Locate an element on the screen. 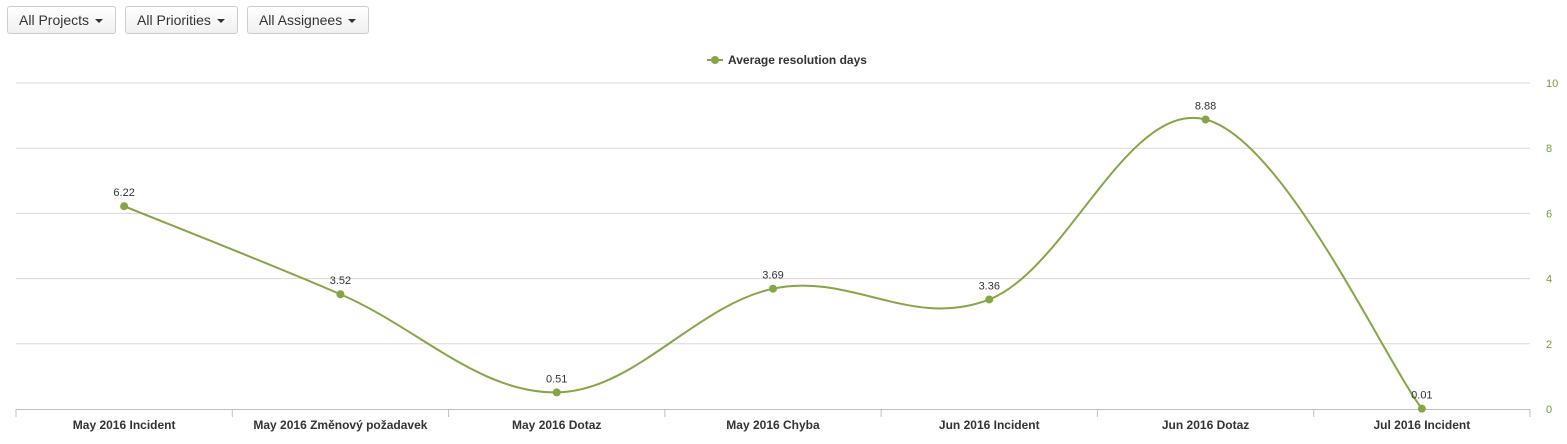 The height and width of the screenshot is (444, 1567). assignees-filter-label: All Assignees is located at coordinates (300, 20).